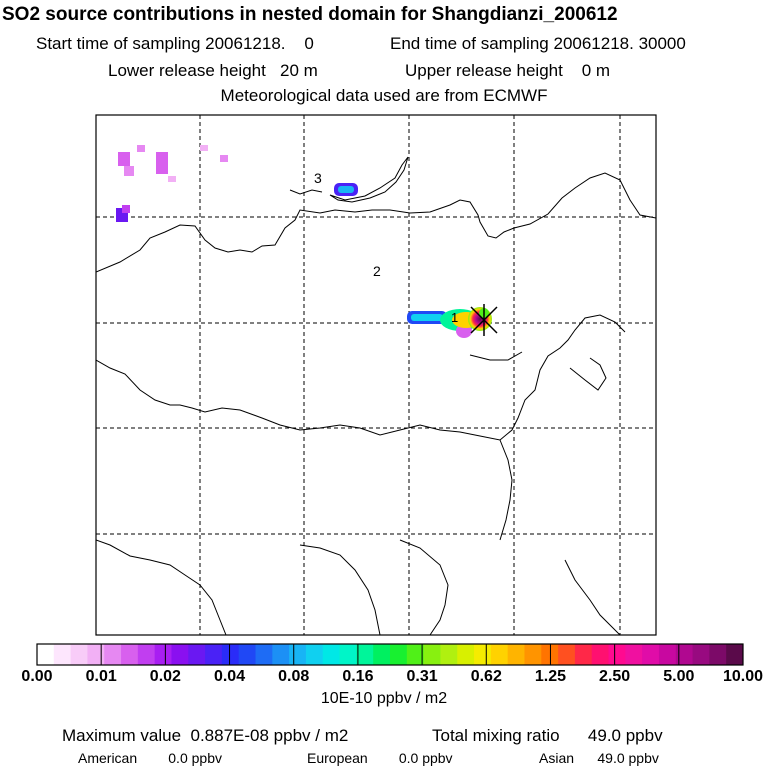 This screenshot has height=768, width=768. What do you see at coordinates (37, 676) in the screenshot?
I see `colorbar-tick-label: 0.00` at bounding box center [37, 676].